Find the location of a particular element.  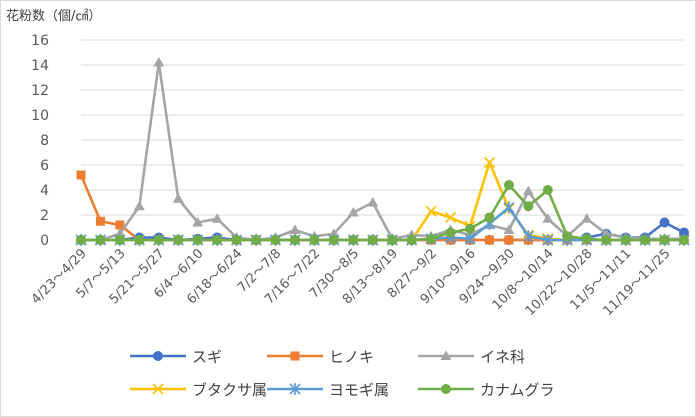

legend-item-2-point is located at coordinates (295, 356).